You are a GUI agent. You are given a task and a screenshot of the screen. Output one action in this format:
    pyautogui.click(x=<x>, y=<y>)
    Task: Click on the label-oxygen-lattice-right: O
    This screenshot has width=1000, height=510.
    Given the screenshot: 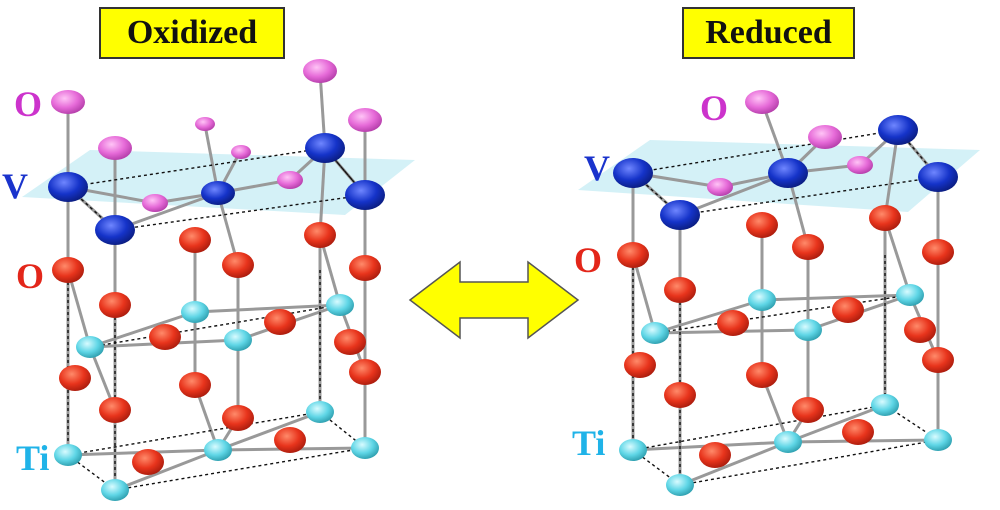 What is the action you would take?
    pyautogui.click(x=588, y=260)
    